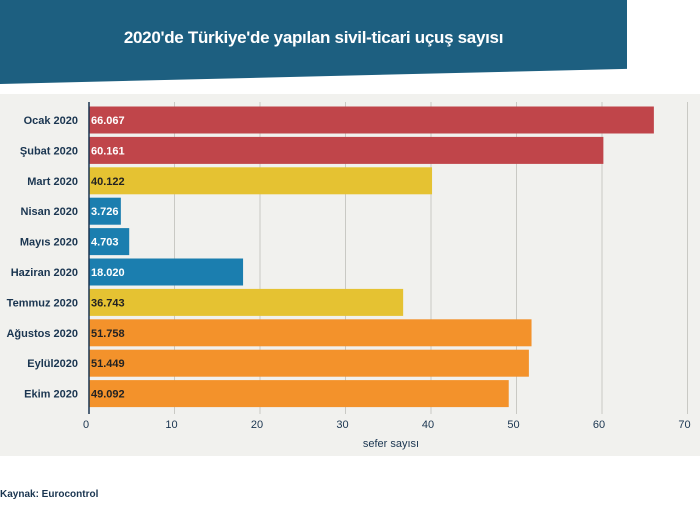 This screenshot has width=700, height=518. Describe the element at coordinates (108, 334) in the screenshot. I see `data-label: 51.758` at that location.